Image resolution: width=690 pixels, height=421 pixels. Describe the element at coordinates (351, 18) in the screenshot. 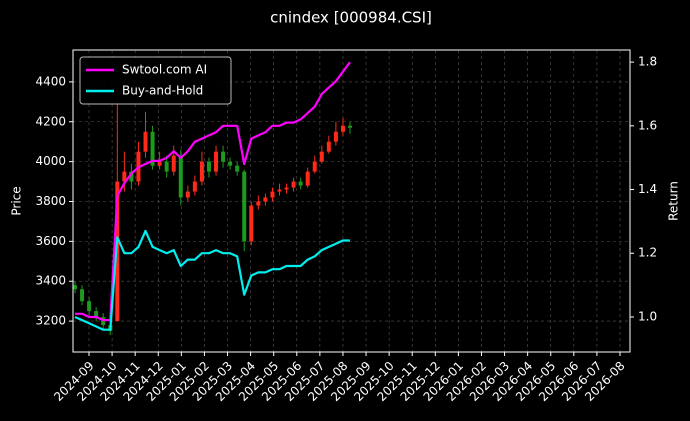

I see `chart-title: cnindex [000984.CSI]` at that location.